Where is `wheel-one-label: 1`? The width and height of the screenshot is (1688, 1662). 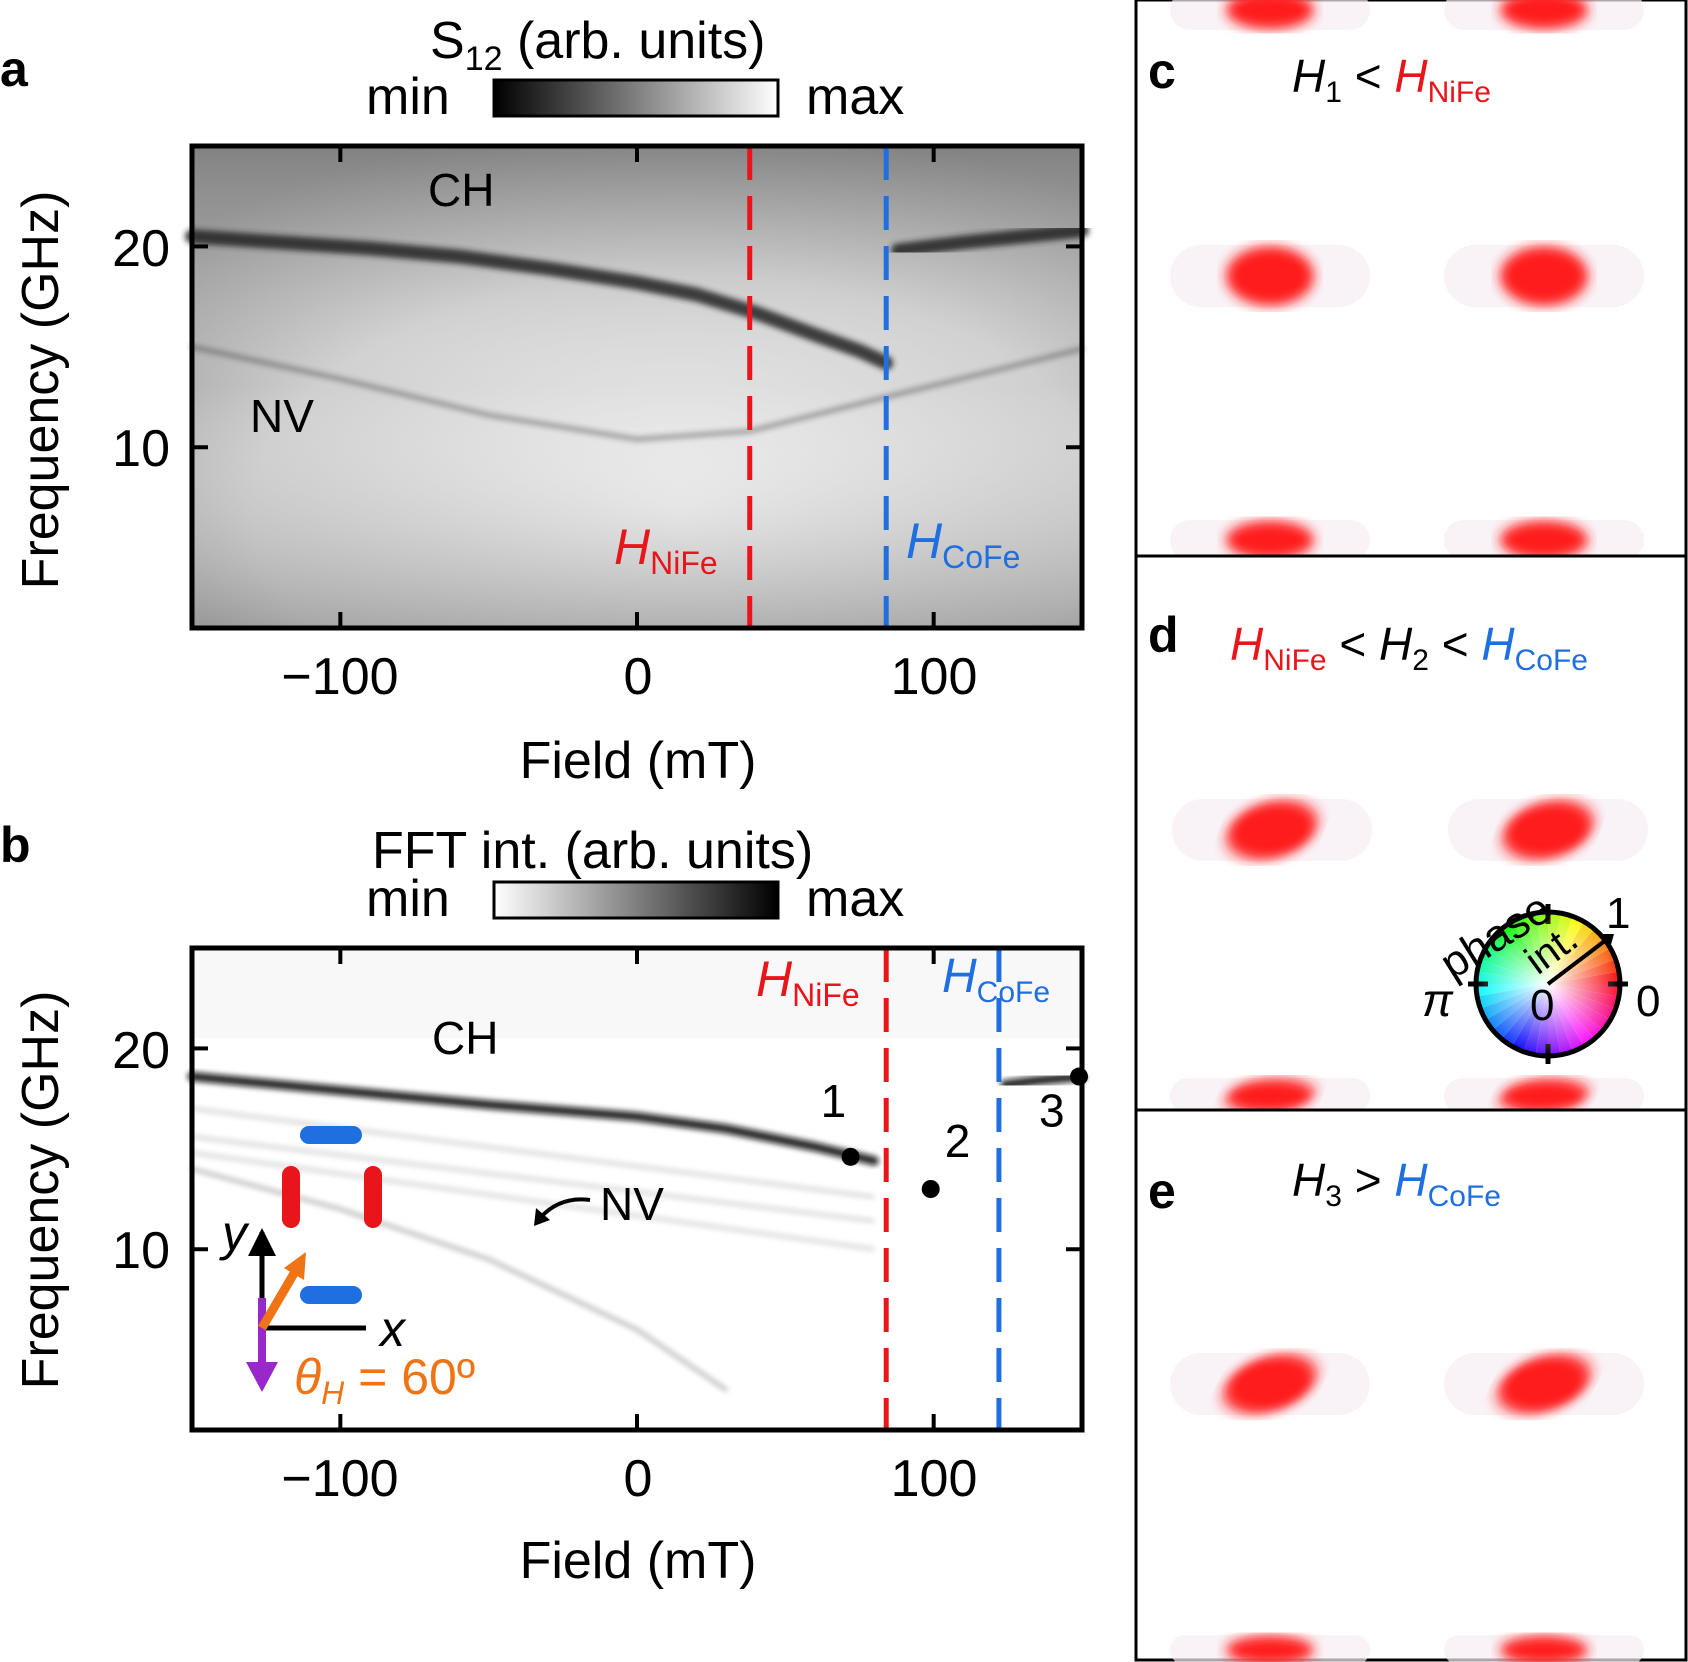 wheel-one-label: 1 is located at coordinates (1618, 913).